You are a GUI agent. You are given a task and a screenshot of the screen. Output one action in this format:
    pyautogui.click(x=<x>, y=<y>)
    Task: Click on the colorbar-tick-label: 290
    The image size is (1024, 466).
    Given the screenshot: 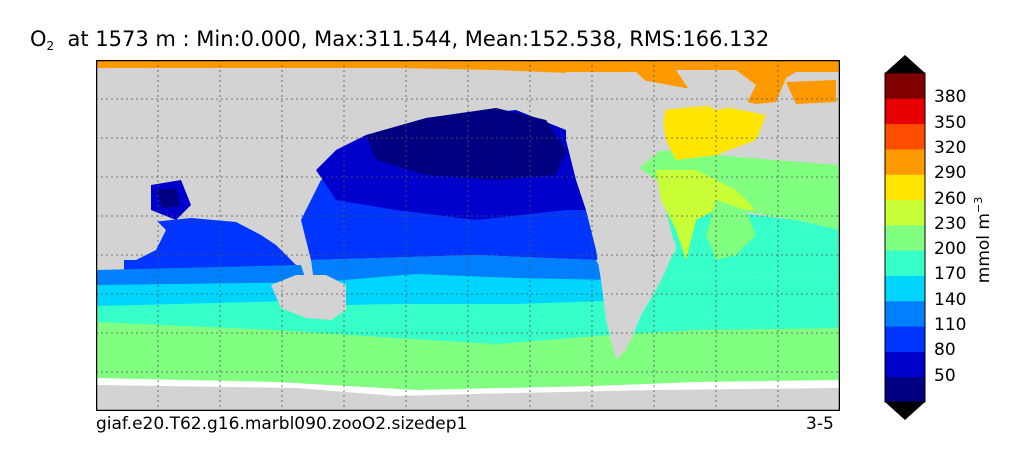 What is the action you would take?
    pyautogui.click(x=950, y=173)
    